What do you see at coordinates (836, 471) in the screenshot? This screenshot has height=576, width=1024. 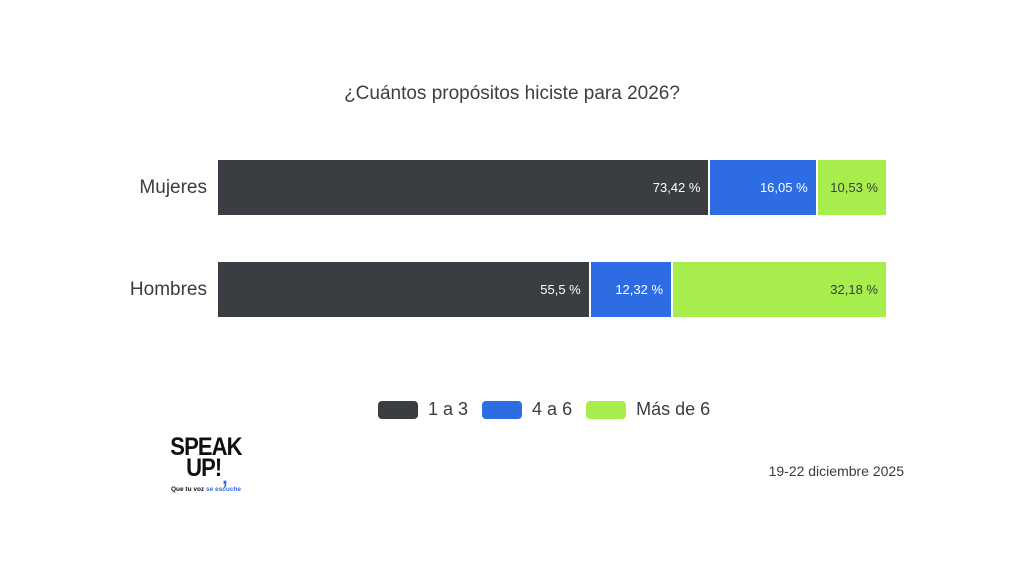 I see `survey-date-range: 19-22 diciembre 2025` at bounding box center [836, 471].